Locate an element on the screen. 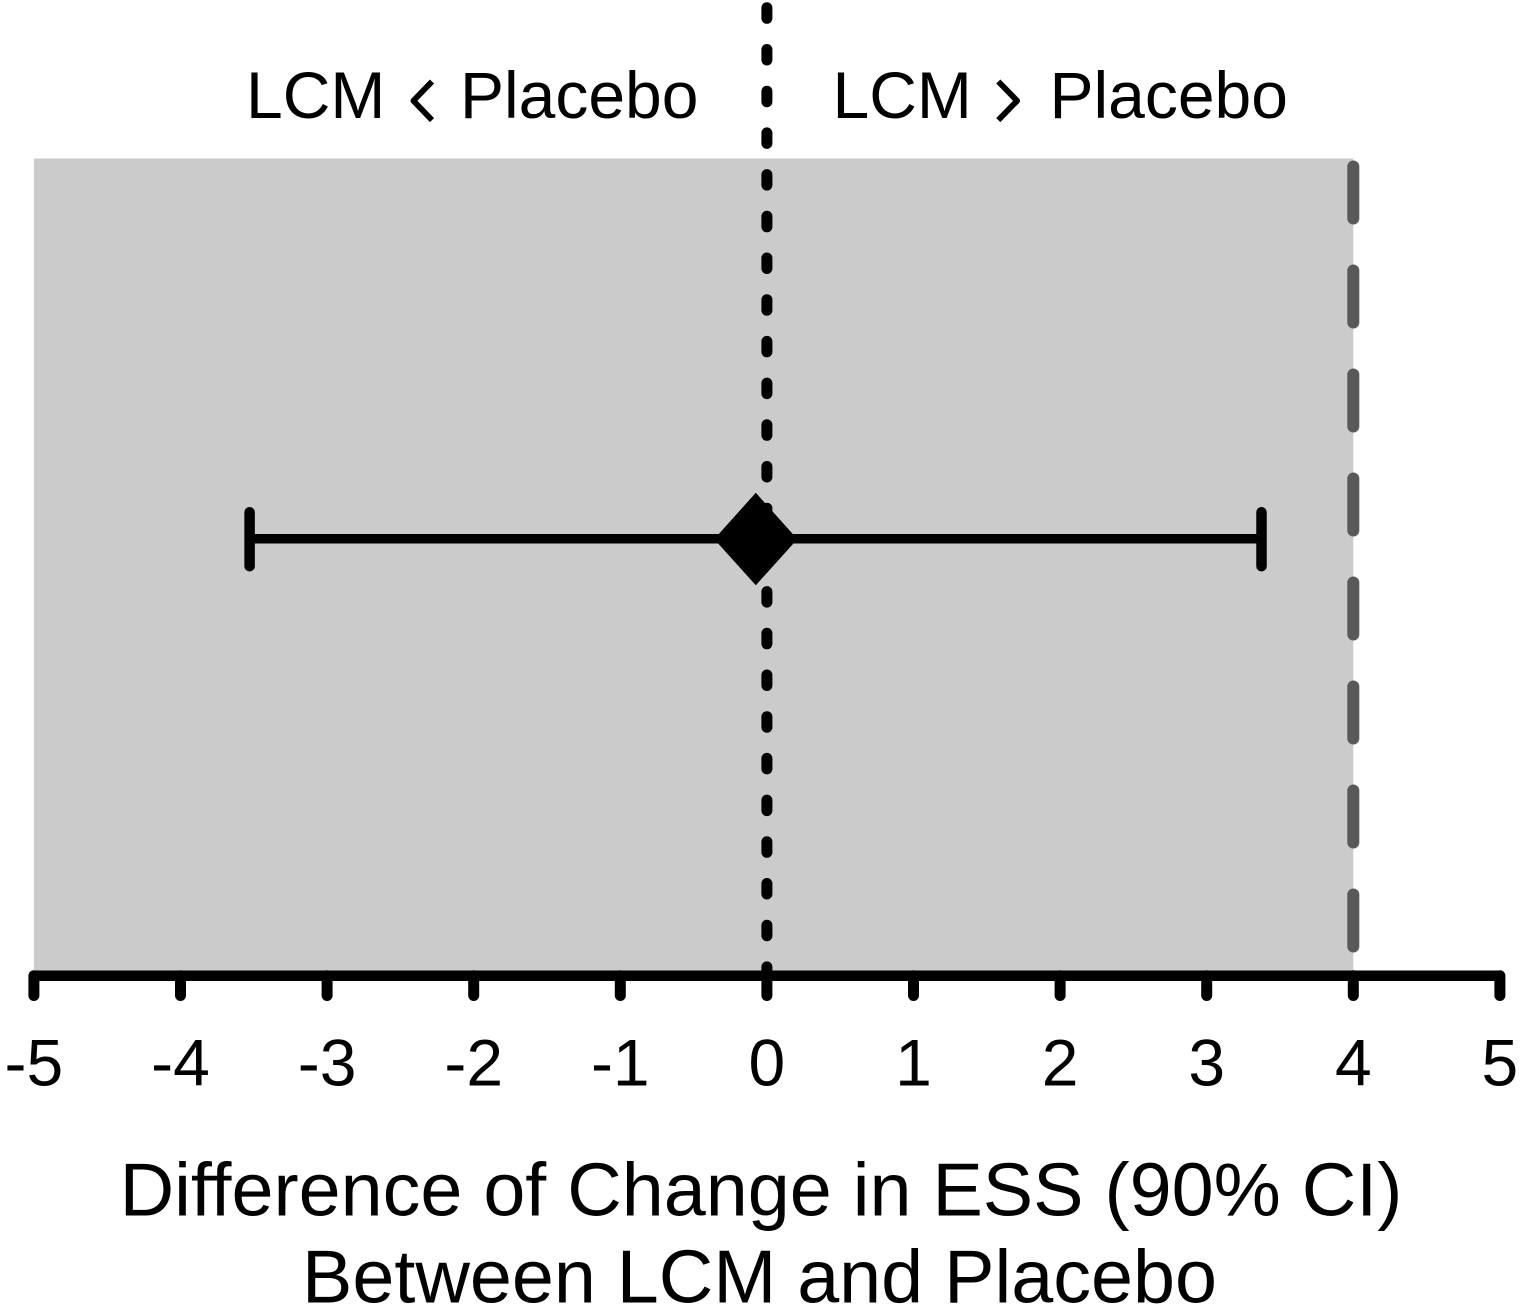  svg-text: 1 is located at coordinates (913, 1063).